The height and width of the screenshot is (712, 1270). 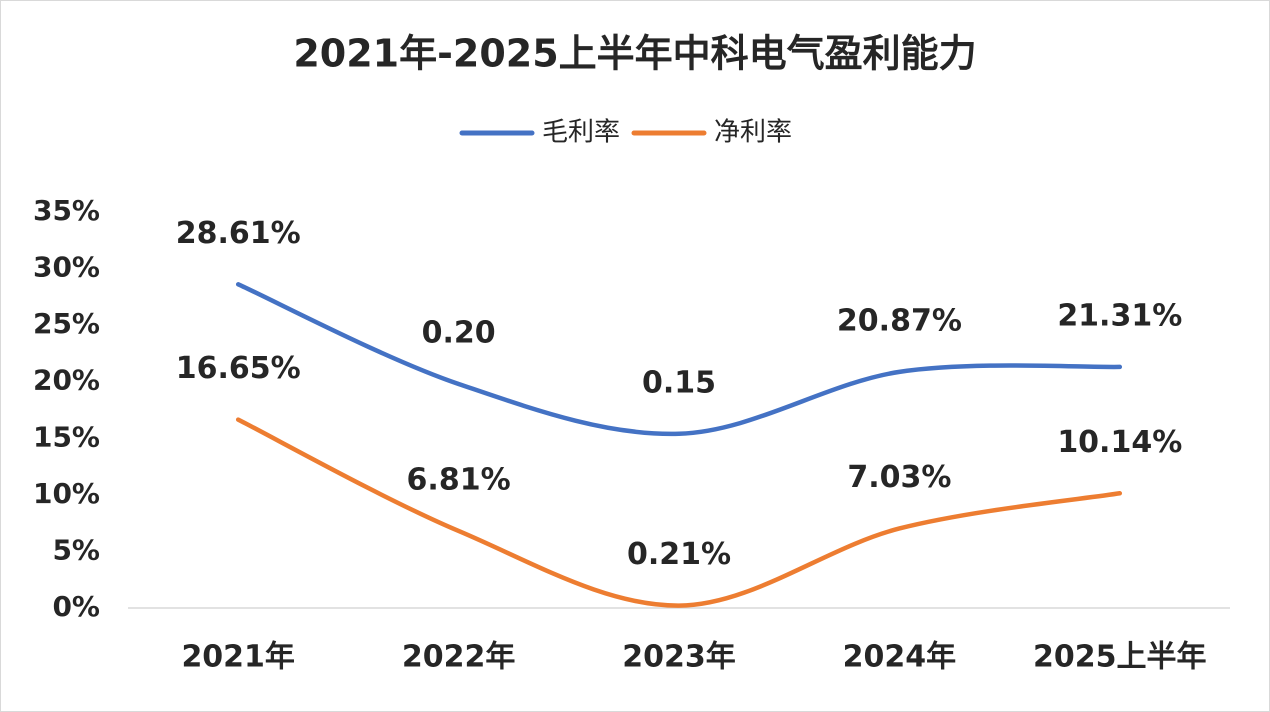 What do you see at coordinates (679, 382) in the screenshot?
I see `data-label: 0.15` at bounding box center [679, 382].